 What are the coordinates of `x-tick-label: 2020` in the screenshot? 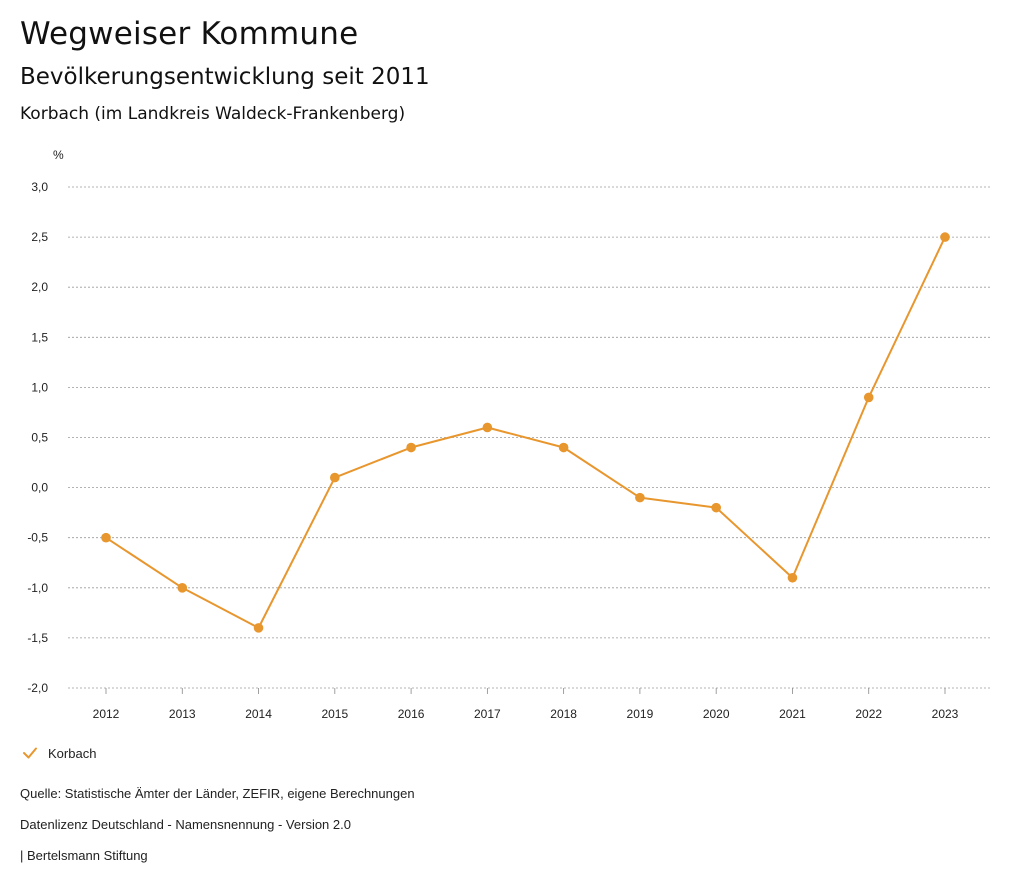 It's located at (716, 714).